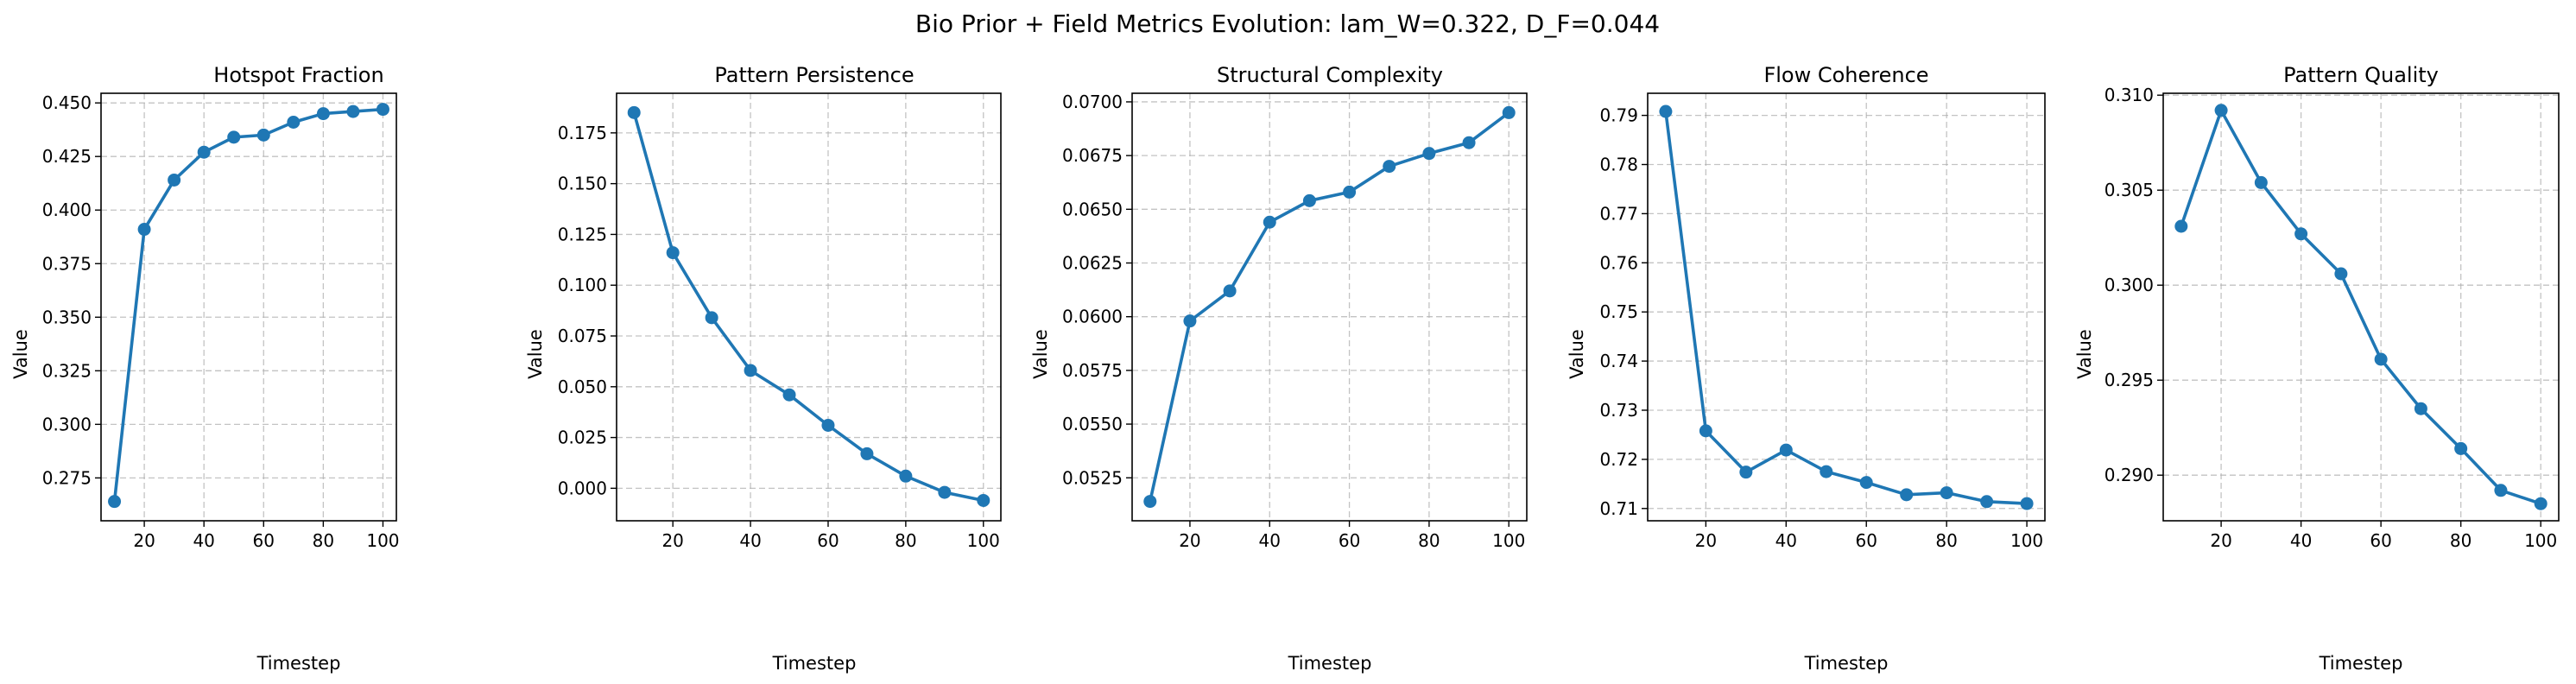 The width and height of the screenshot is (2576, 684). Describe the element at coordinates (1330, 75) in the screenshot. I see `chart-title: Structural Complexity` at that location.